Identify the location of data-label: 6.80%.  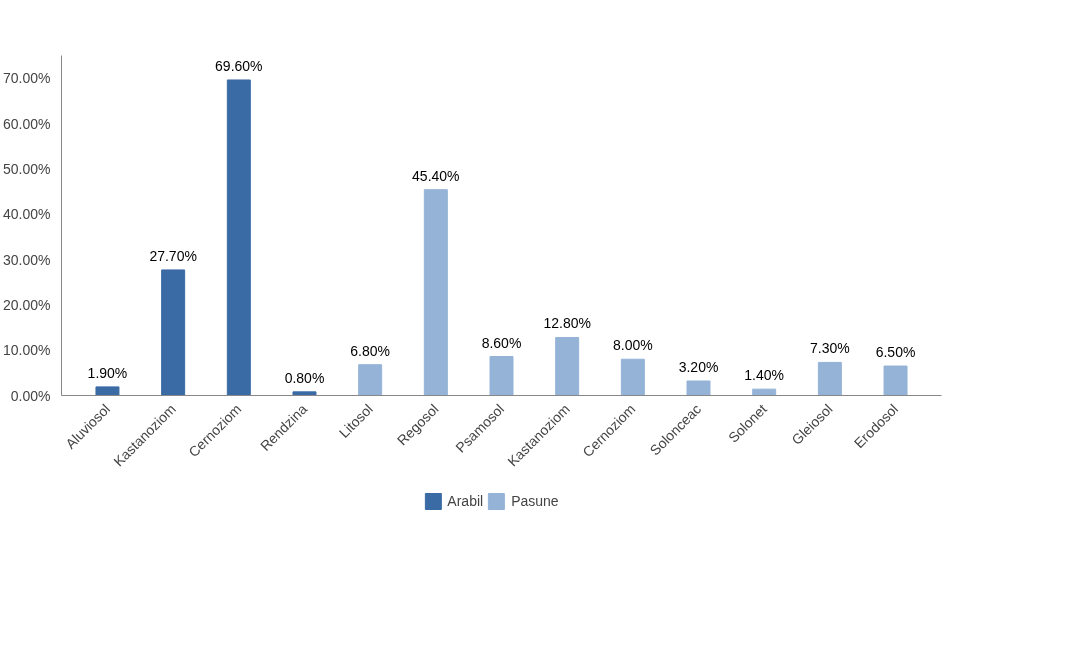
(370, 350).